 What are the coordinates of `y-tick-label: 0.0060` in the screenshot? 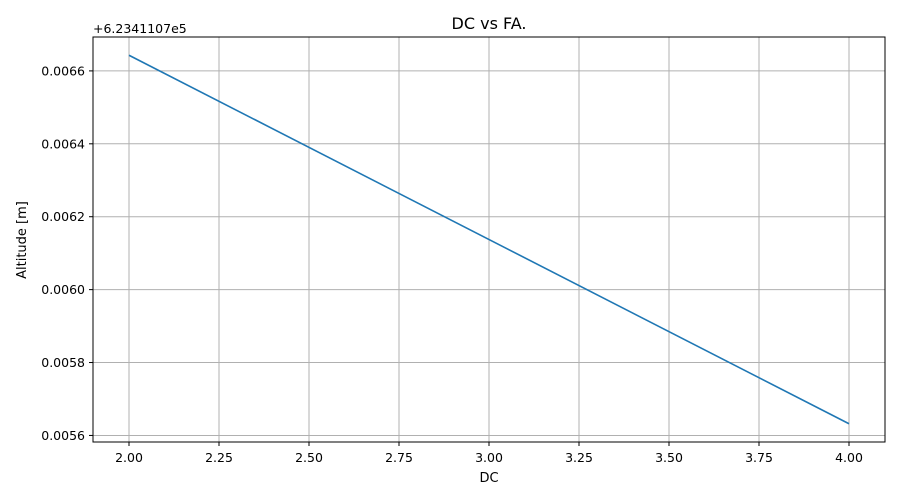 It's located at (63, 289).